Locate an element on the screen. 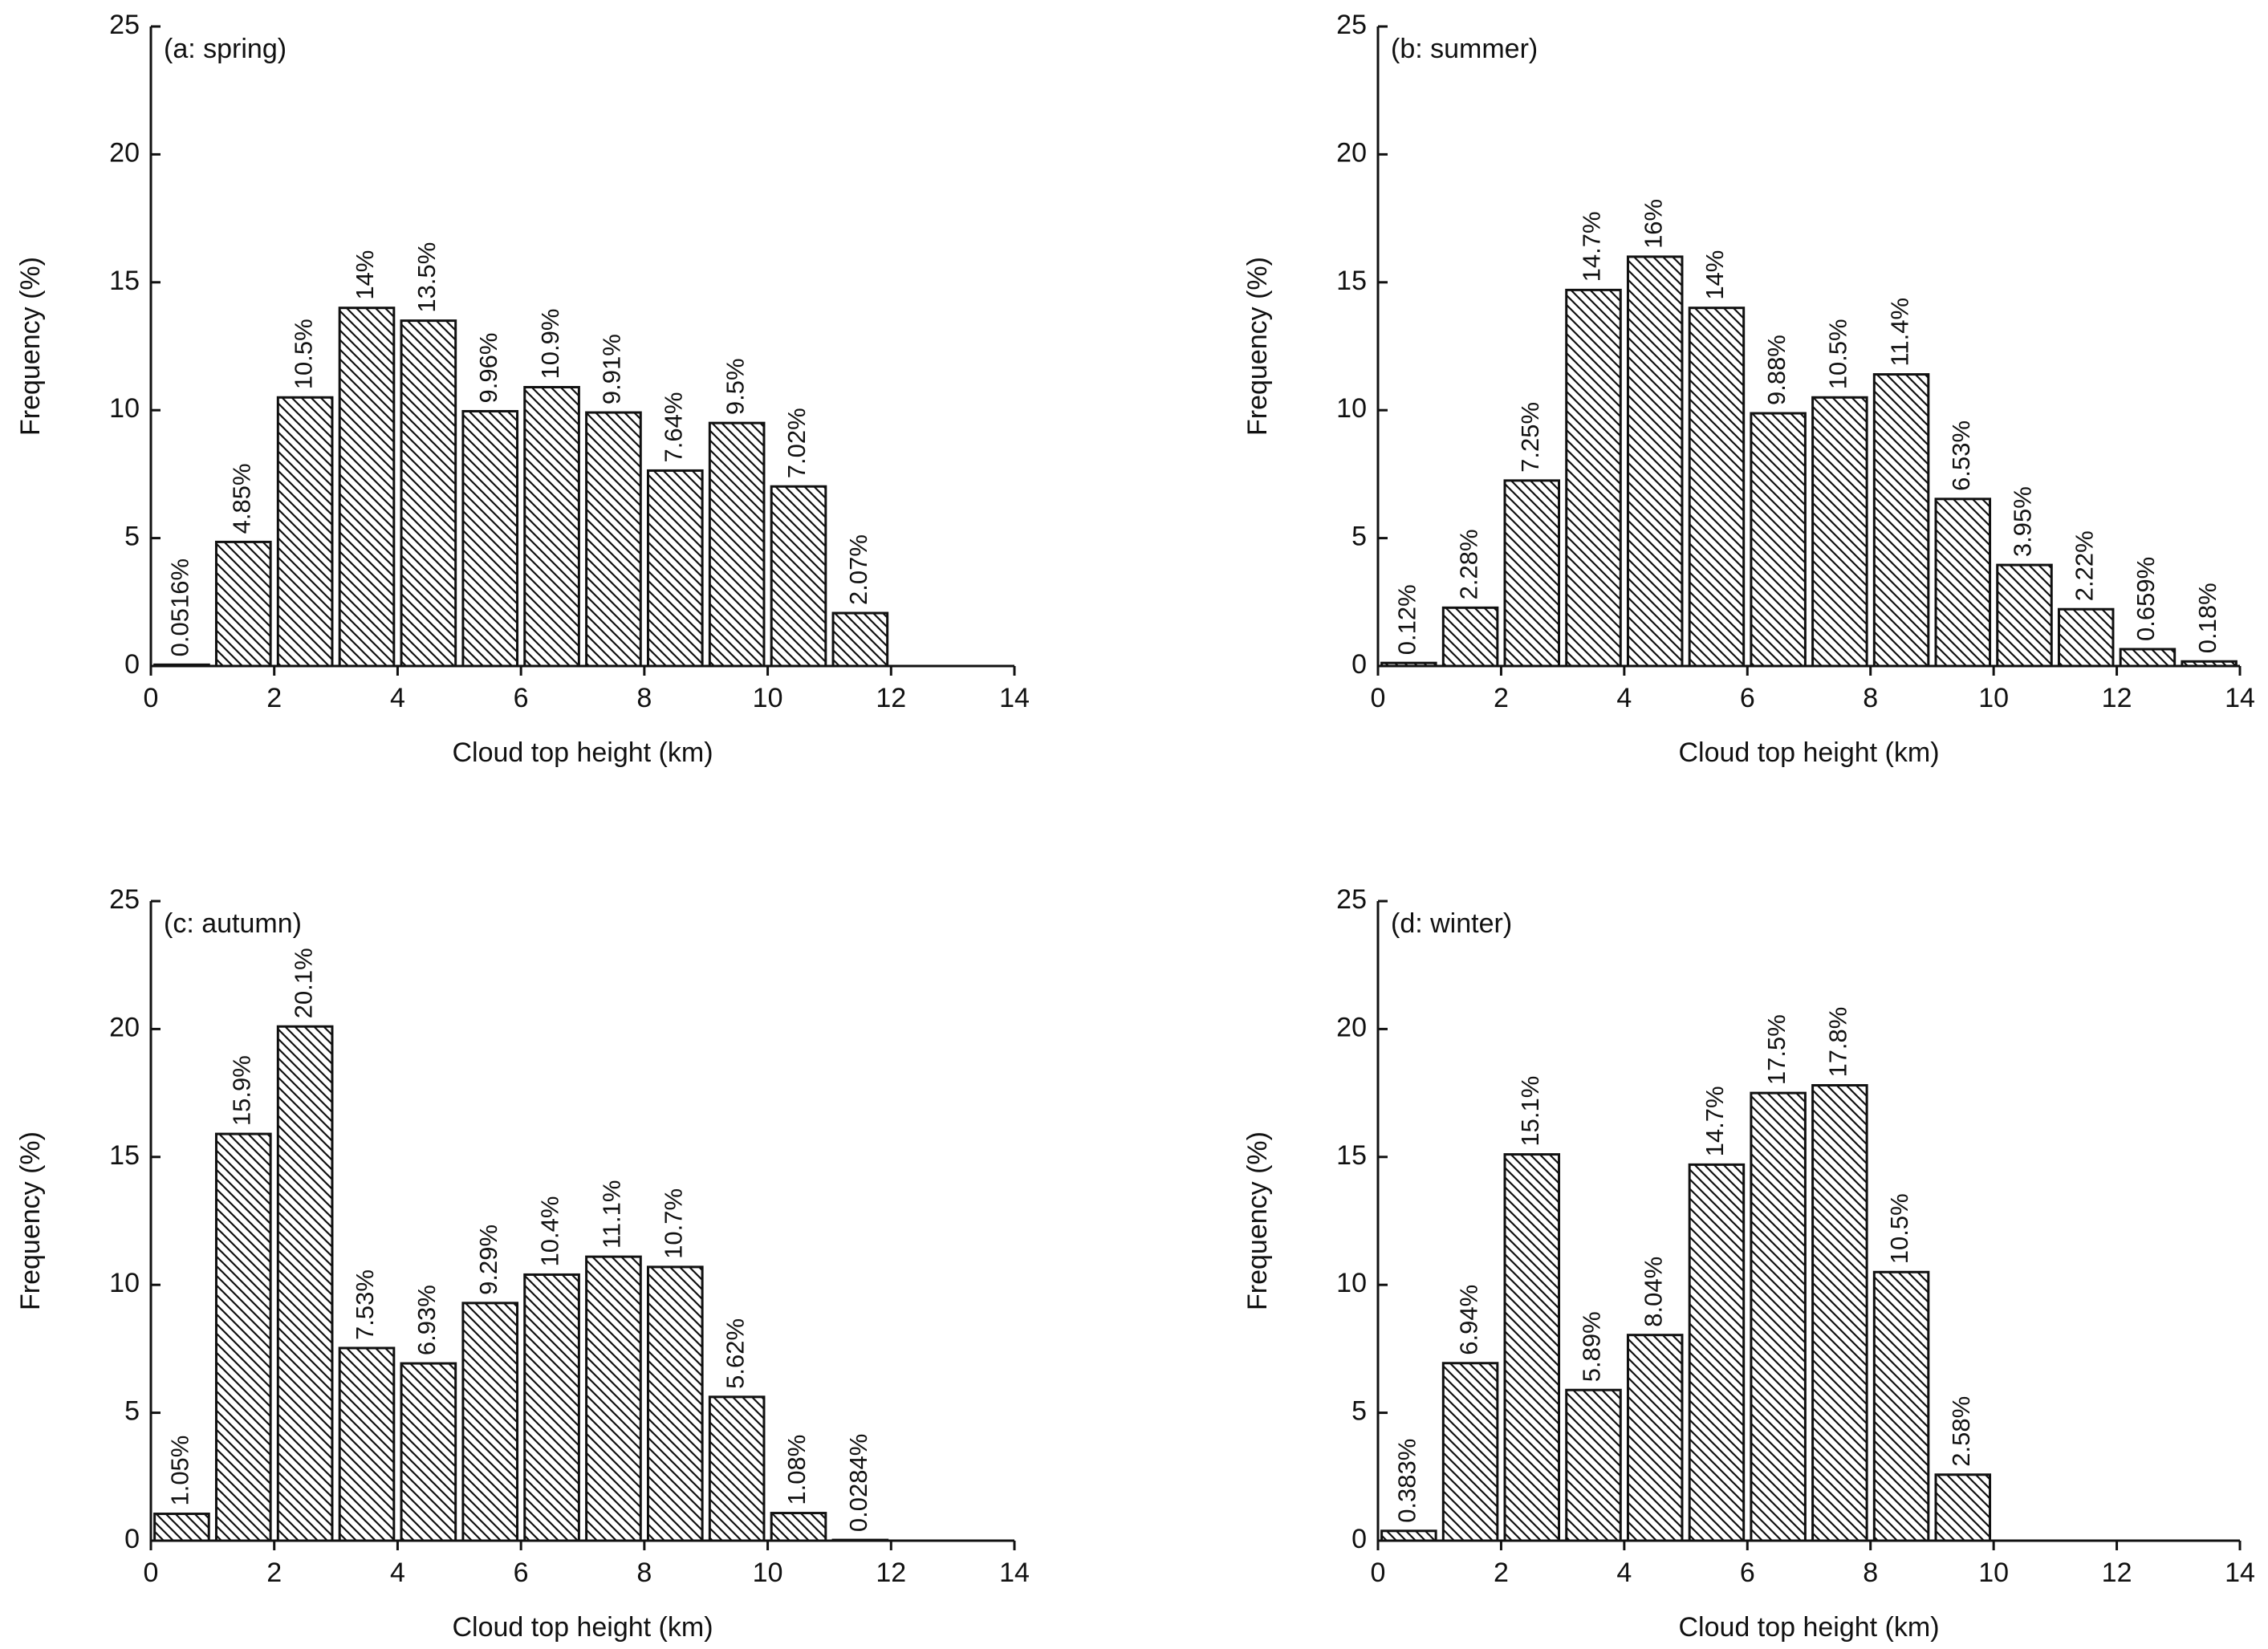 The width and height of the screenshot is (2268, 1649). value-label: 17.8% is located at coordinates (1838, 1042).